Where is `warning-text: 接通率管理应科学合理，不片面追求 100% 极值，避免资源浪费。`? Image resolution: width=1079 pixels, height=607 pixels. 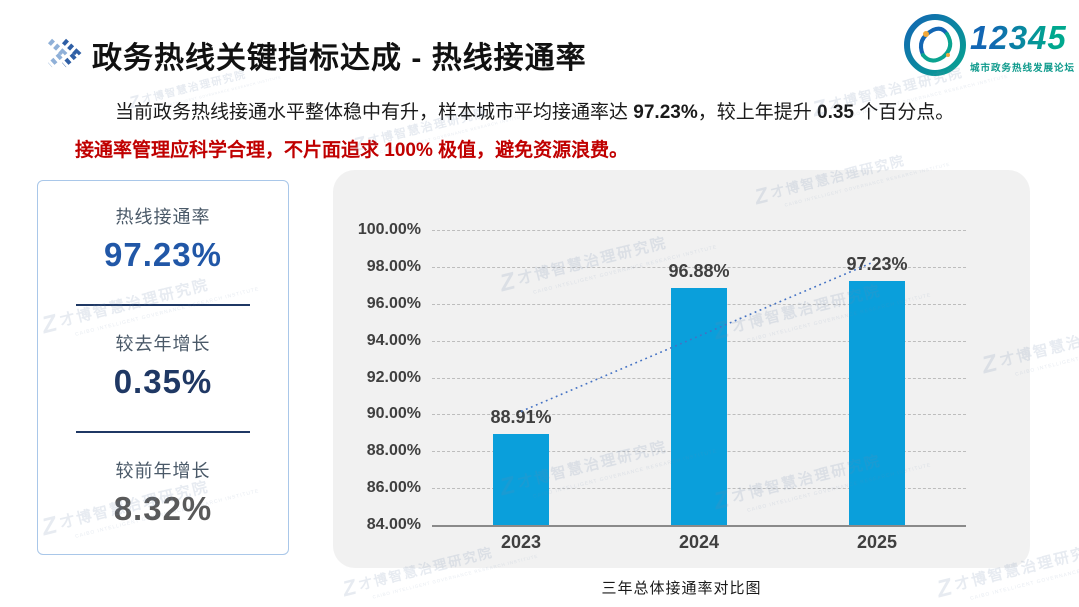
warning-text: 接通率管理应科学合理，不片面追求 100% 极值，避免资源浪费。 is located at coordinates (352, 150).